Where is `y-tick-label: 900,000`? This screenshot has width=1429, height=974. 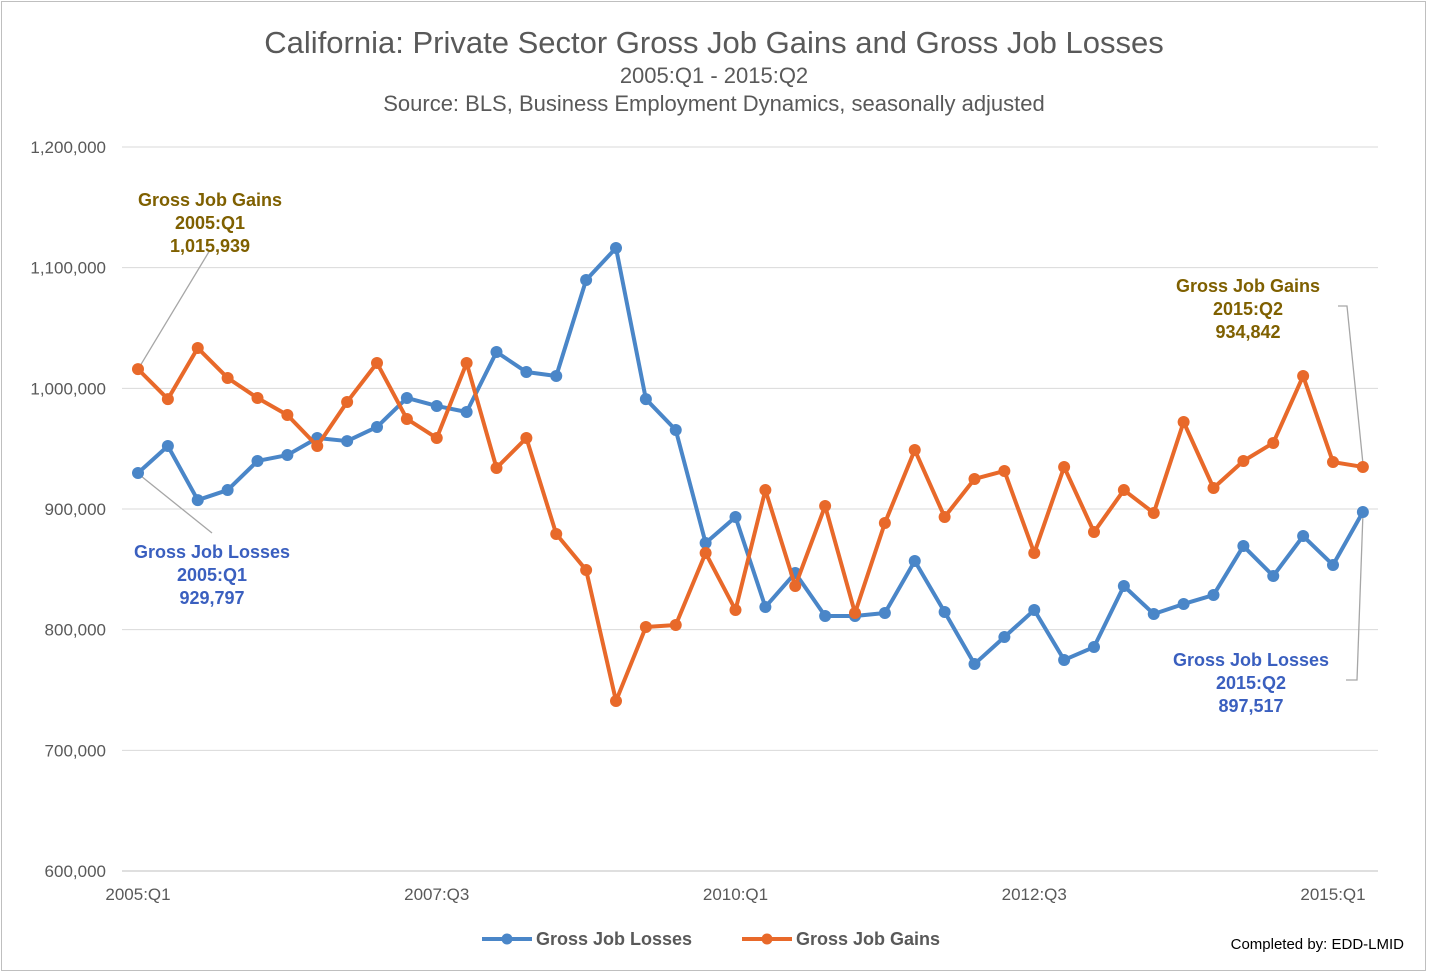 y-tick-label: 900,000 is located at coordinates (75, 509).